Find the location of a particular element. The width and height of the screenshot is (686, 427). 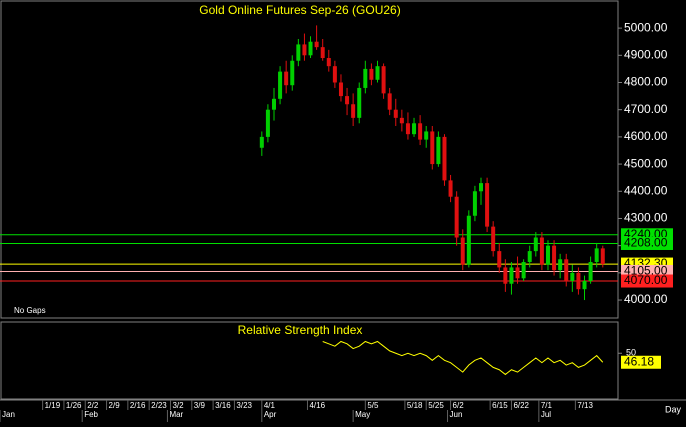

x-tick-label: 1/19 is located at coordinates (53, 405).